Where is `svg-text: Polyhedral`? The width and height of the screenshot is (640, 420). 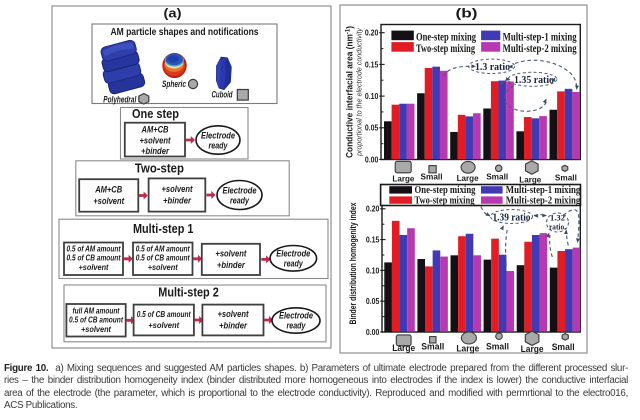
svg-text: Polyhedral is located at coordinates (119, 100).